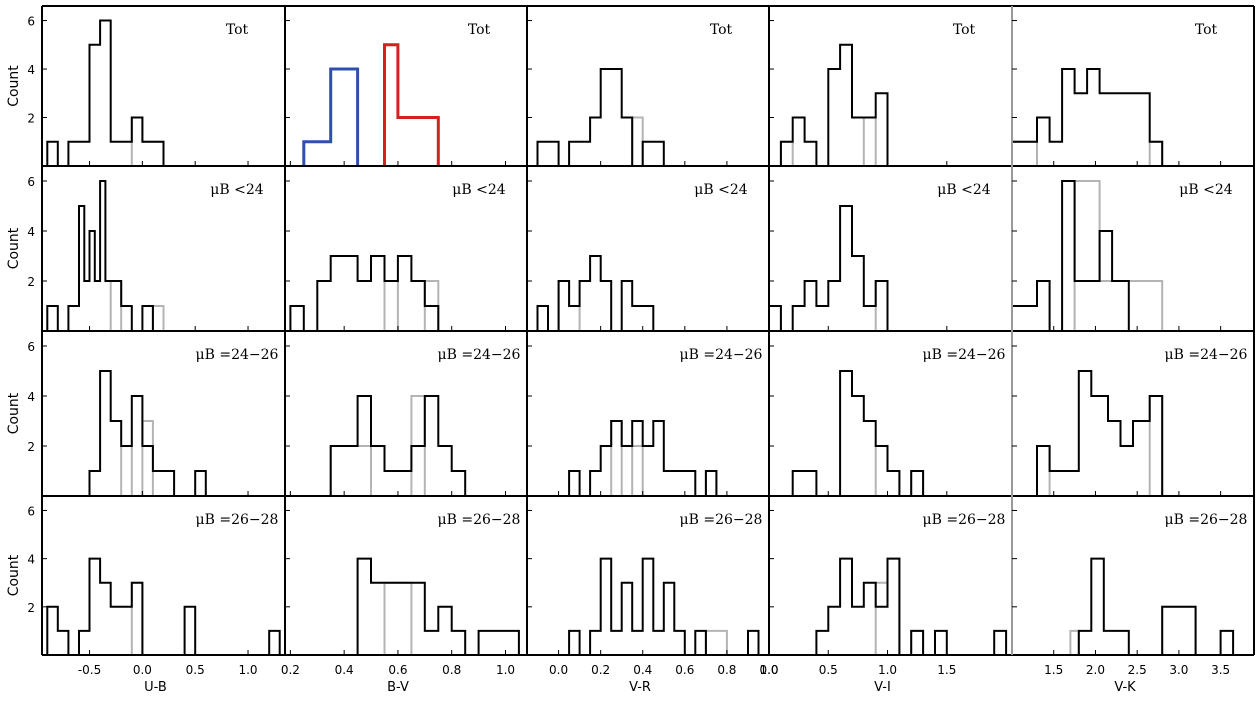 This screenshot has height=701, width=1257. I want to click on x-tick-label: 3.5, so click(1220, 670).